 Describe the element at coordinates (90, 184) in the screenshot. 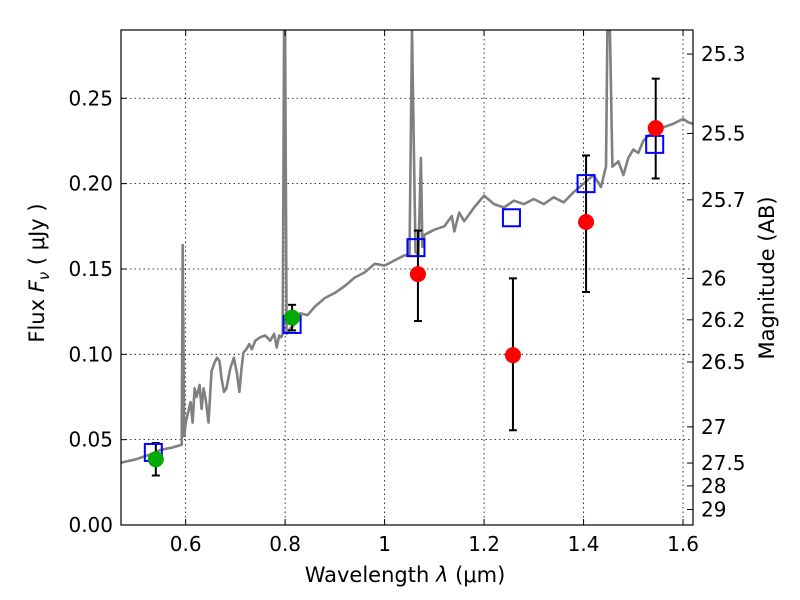

I see `y-tick-label: 0.20` at that location.